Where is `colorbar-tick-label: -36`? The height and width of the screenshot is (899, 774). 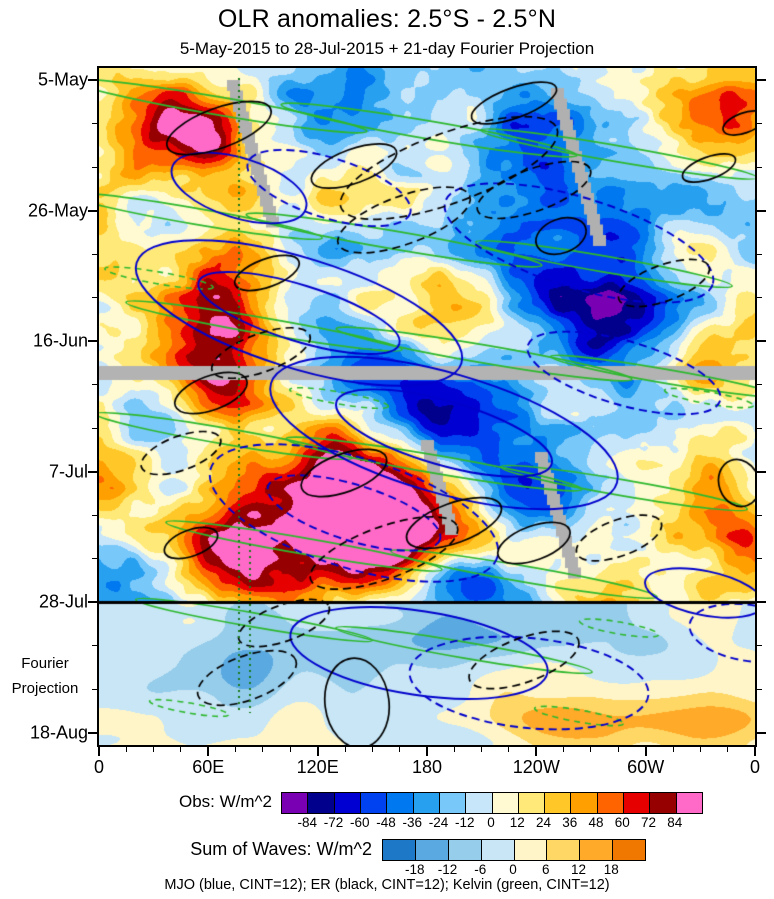 colorbar-tick-label: -36 is located at coordinates (412, 822).